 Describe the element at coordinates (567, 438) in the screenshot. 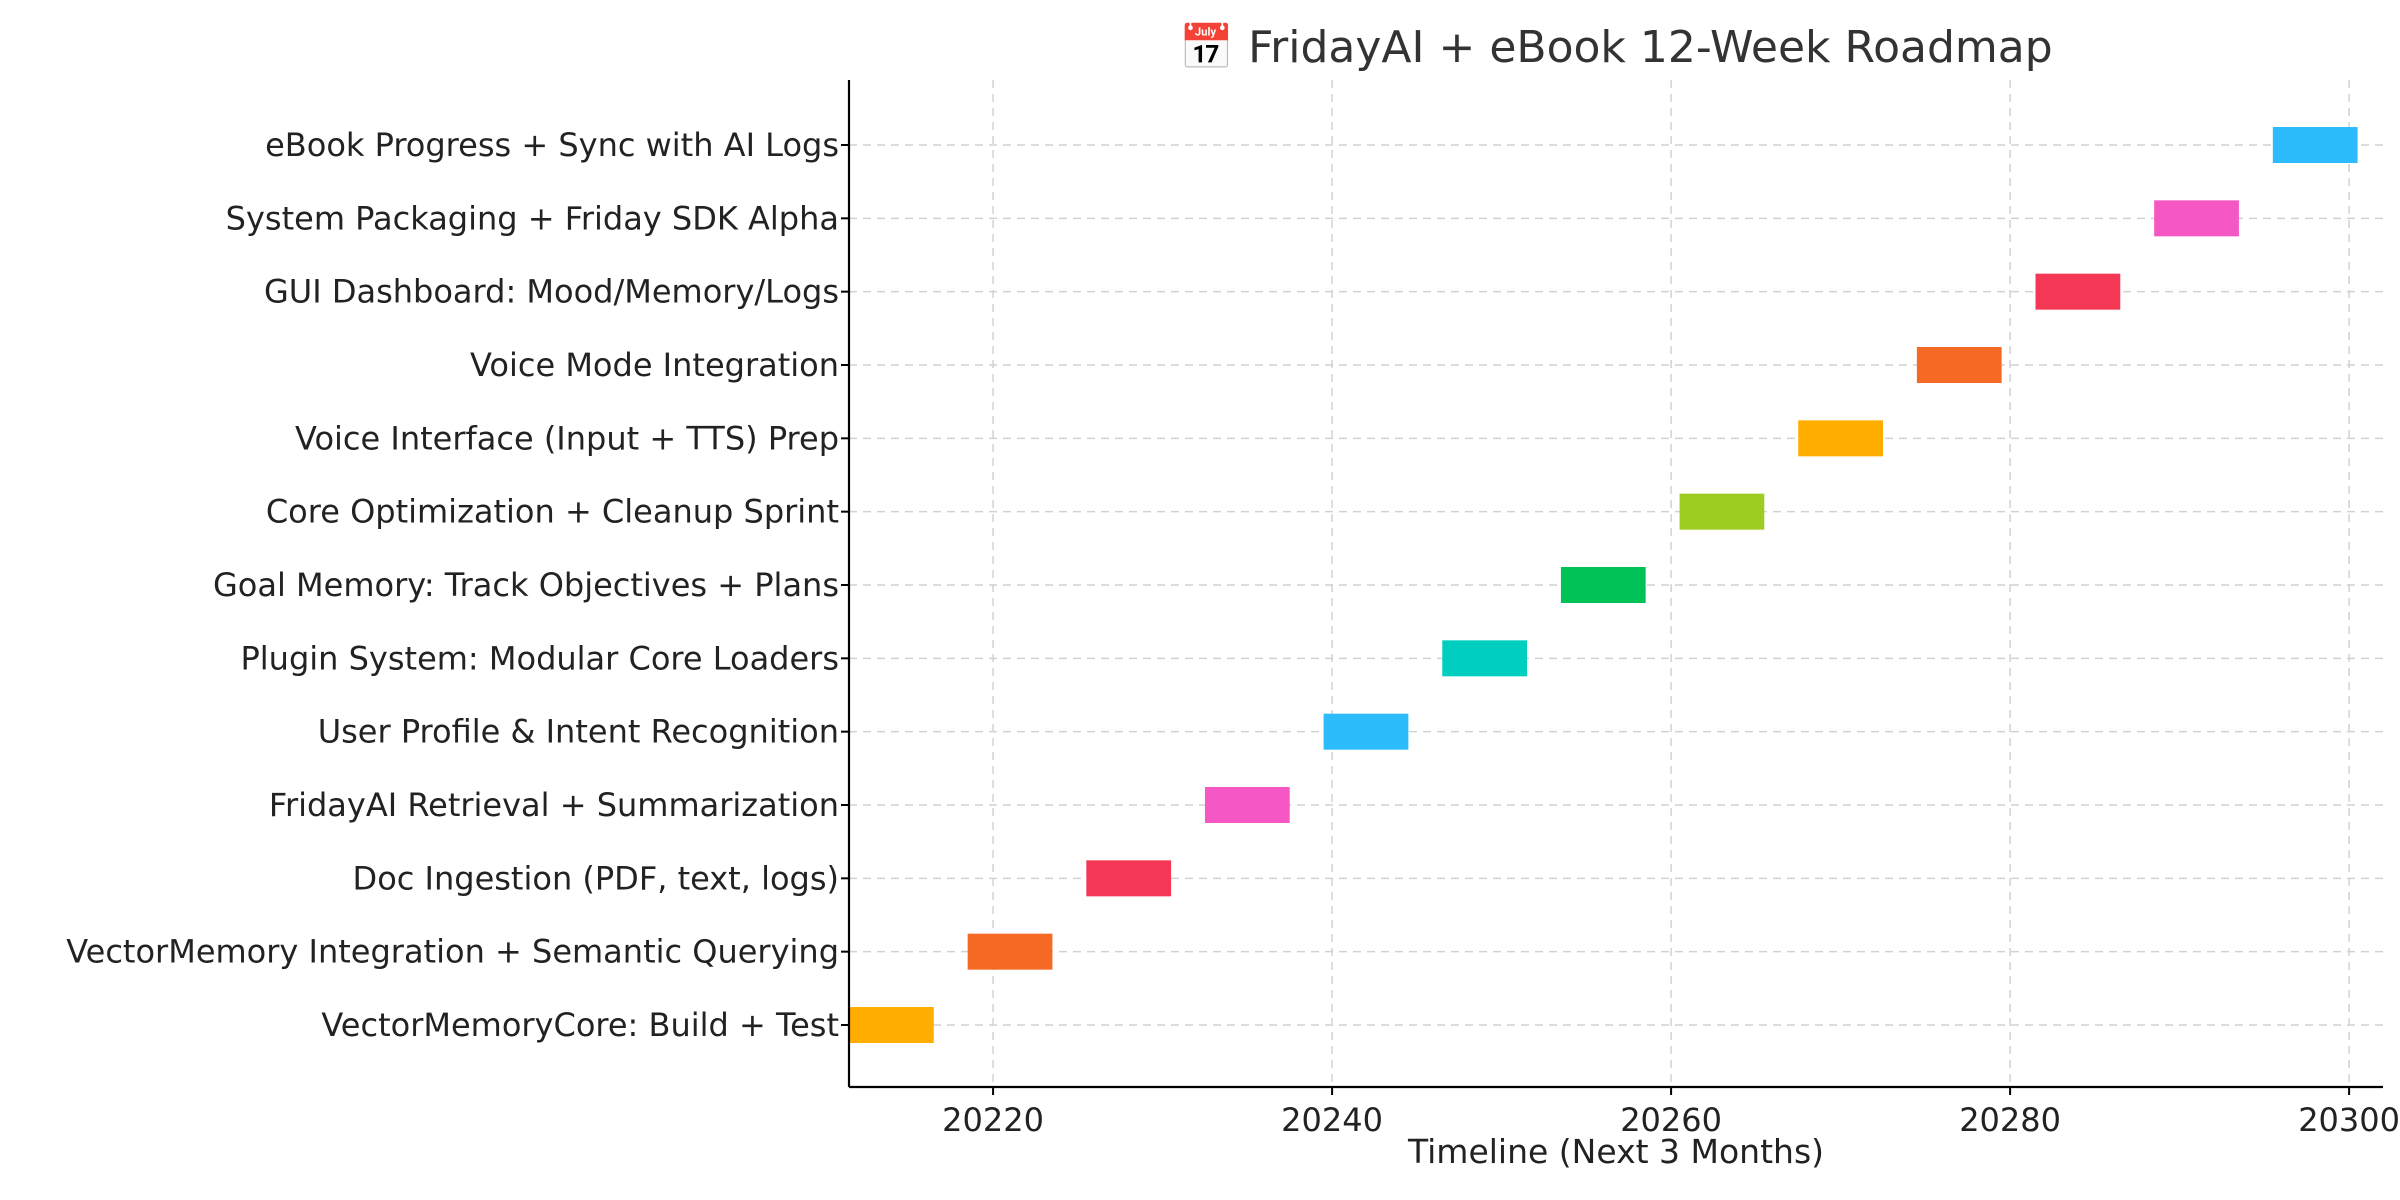

I see `y-tick-label: Voice Interface (Input + TTS) Prep` at that location.